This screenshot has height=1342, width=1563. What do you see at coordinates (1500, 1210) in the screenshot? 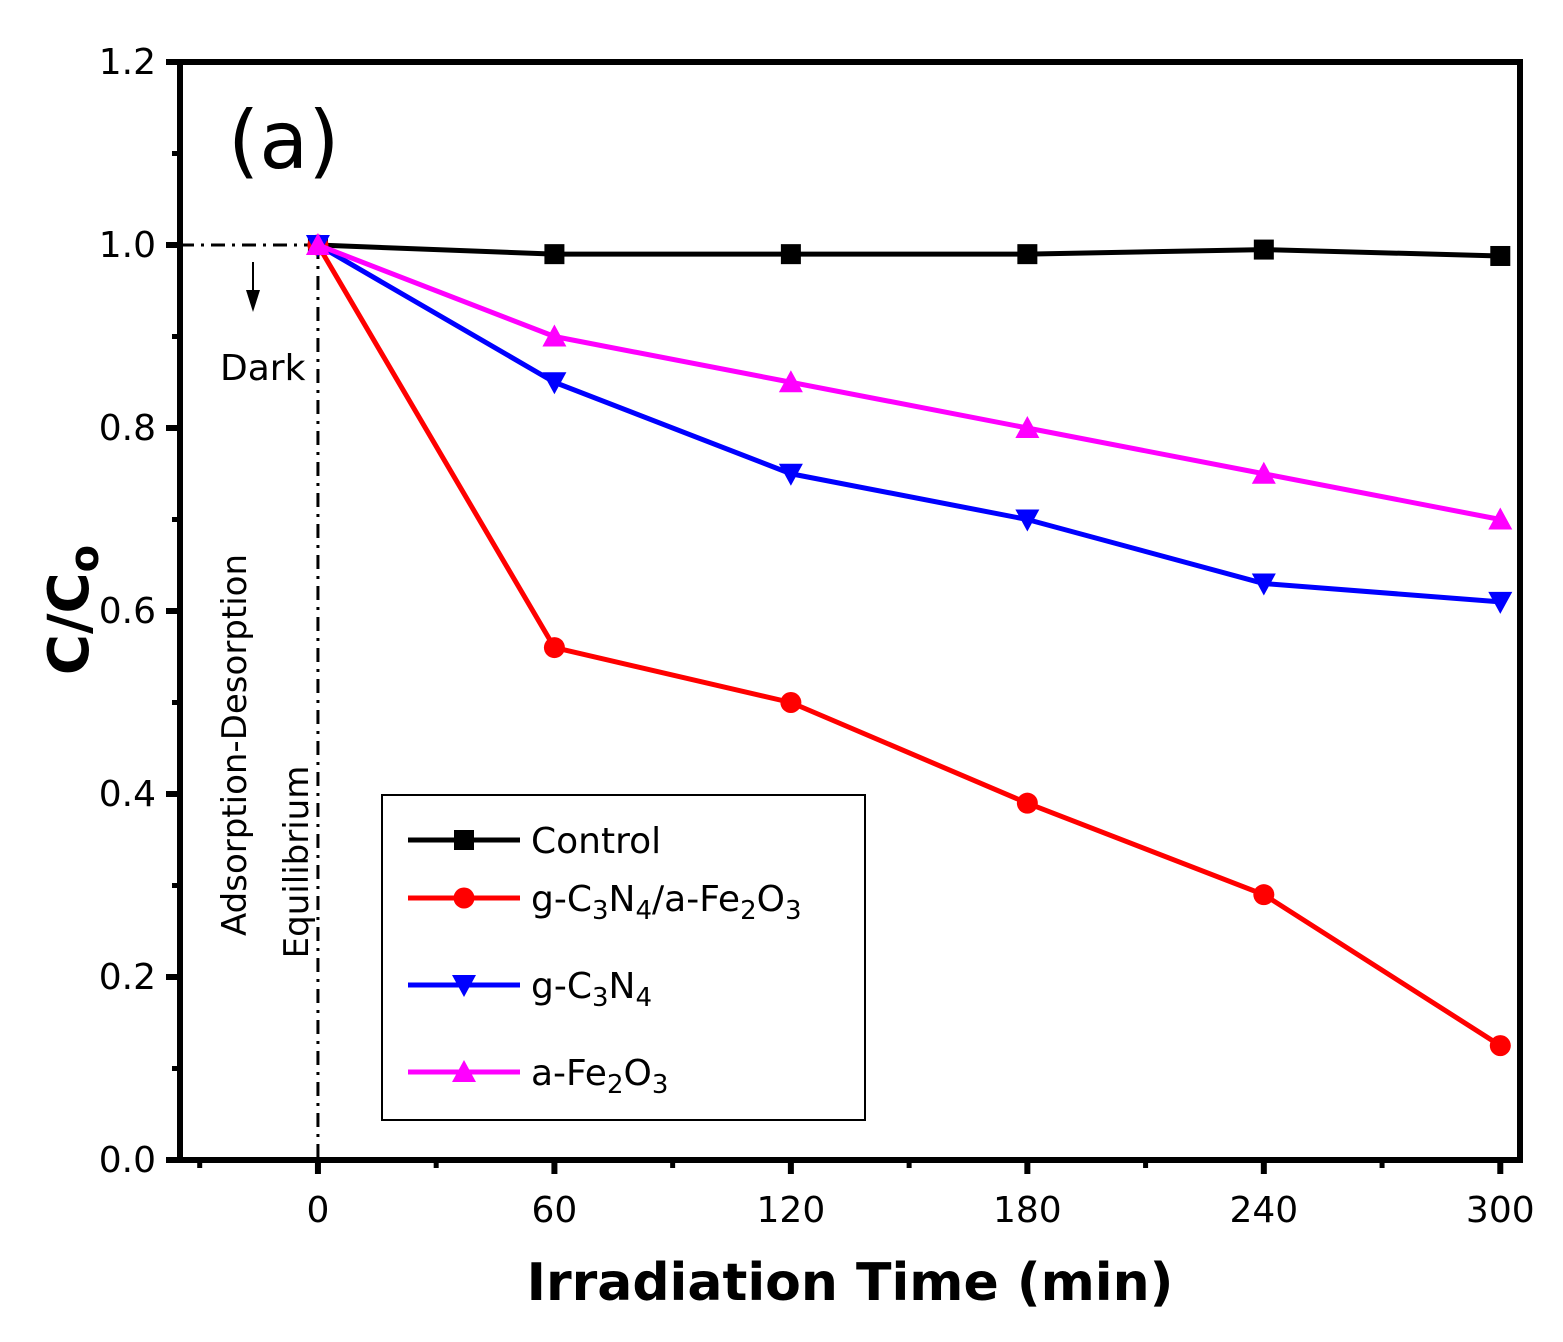
I see `x-tick-label: 300` at bounding box center [1500, 1210].